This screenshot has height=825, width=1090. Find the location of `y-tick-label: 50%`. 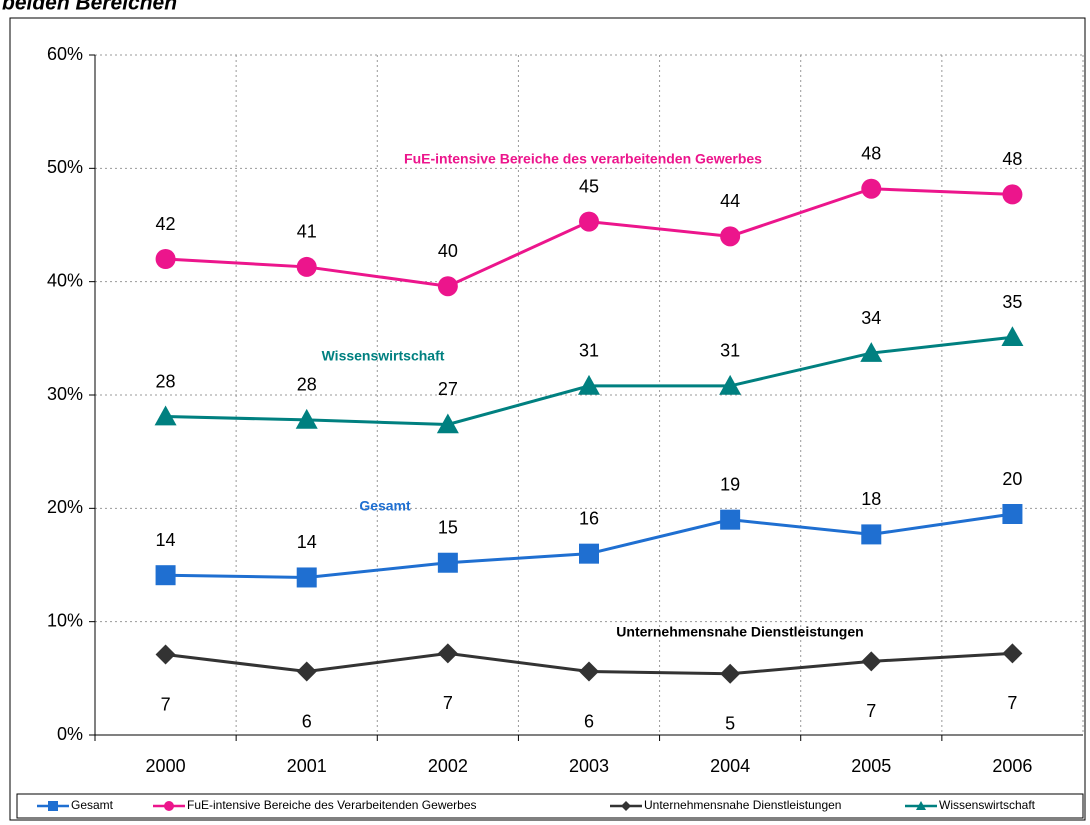

y-tick-label: 50% is located at coordinates (65, 167).